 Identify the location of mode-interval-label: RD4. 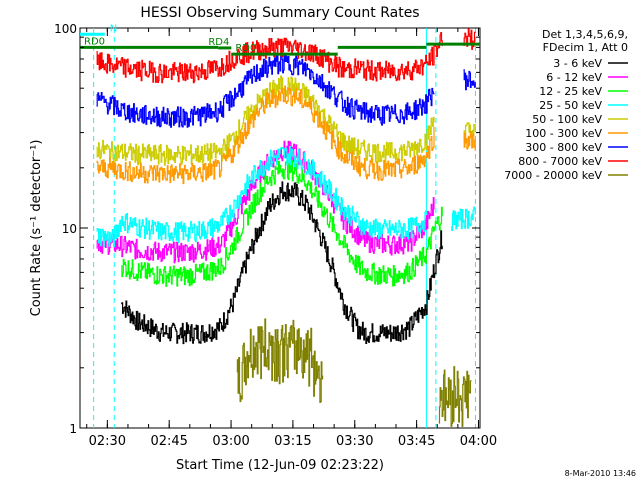
(218, 42).